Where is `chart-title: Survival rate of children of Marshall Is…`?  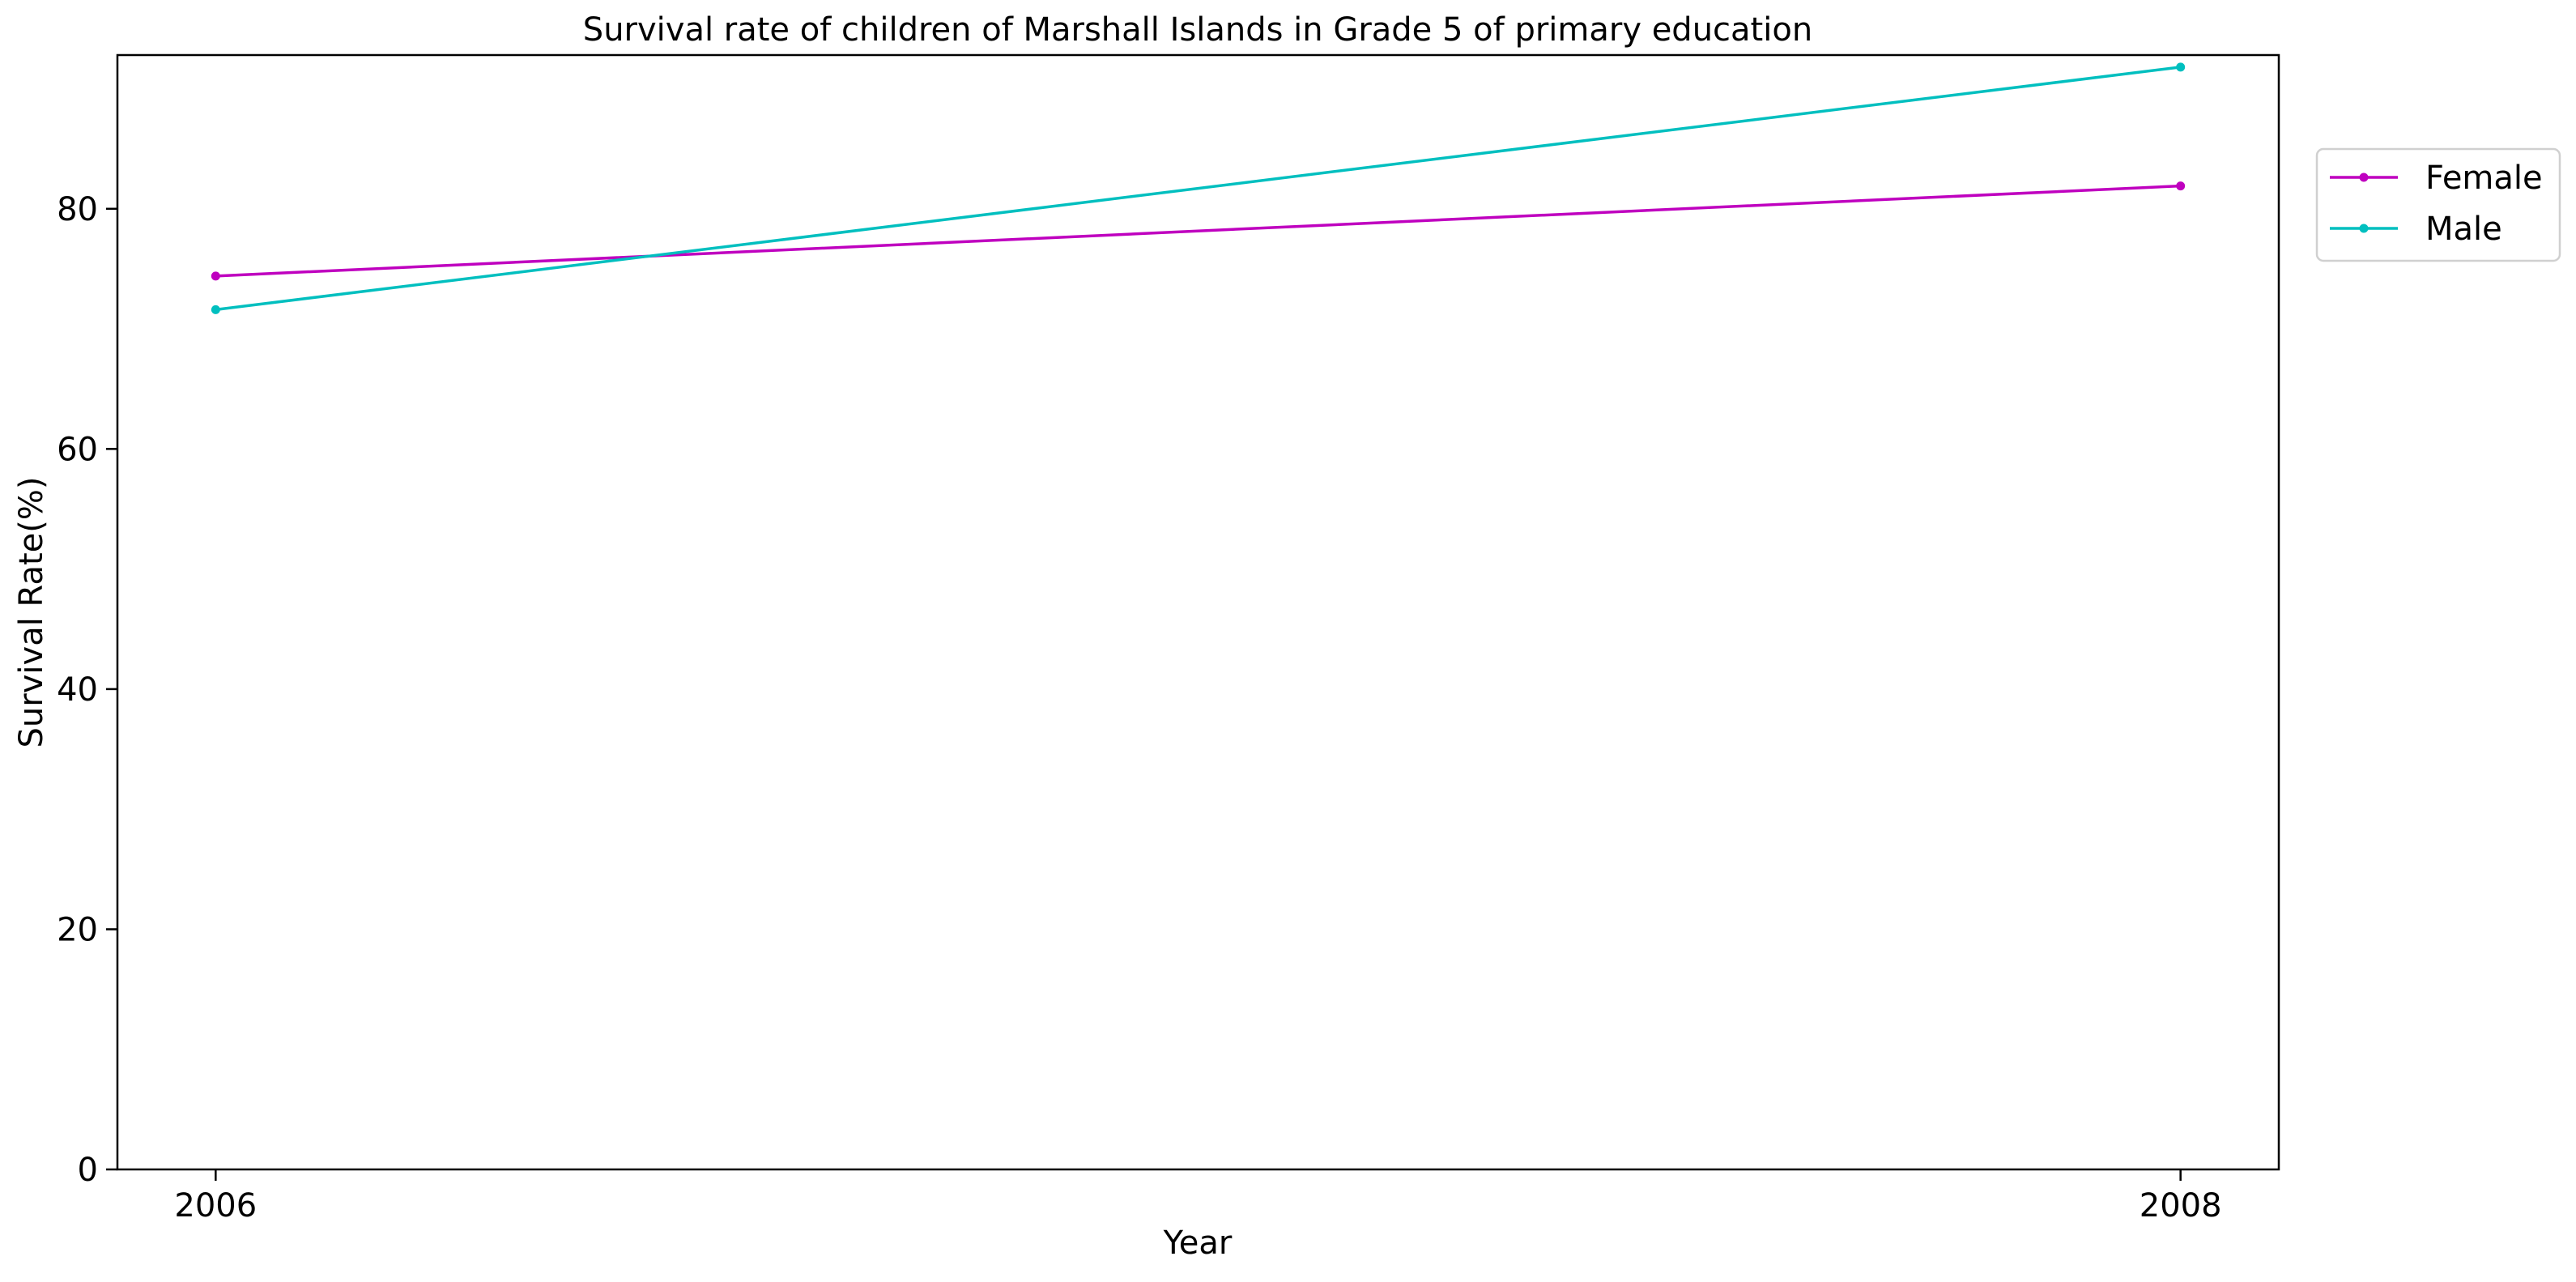 chart-title: Survival rate of children of Marshall Is… is located at coordinates (1197, 30).